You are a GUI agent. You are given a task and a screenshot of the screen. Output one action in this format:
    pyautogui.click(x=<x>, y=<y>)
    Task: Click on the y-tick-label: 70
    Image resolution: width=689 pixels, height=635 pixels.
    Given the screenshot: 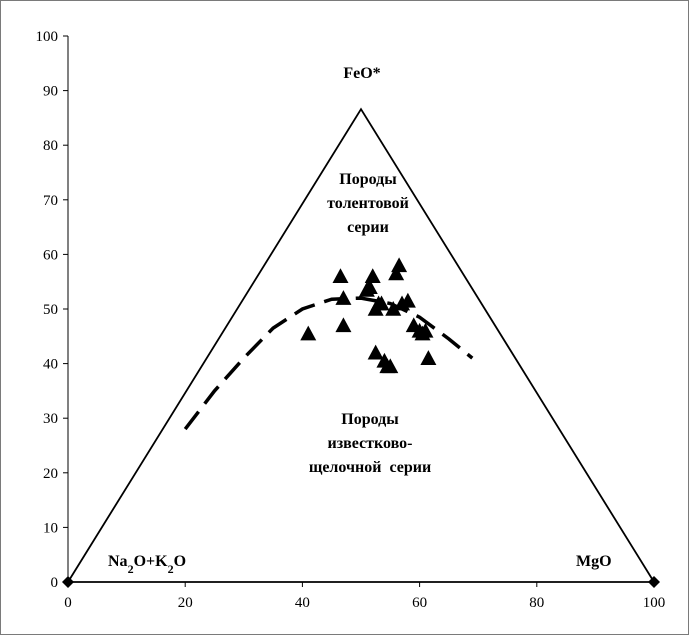 What is the action you would take?
    pyautogui.click(x=50, y=201)
    